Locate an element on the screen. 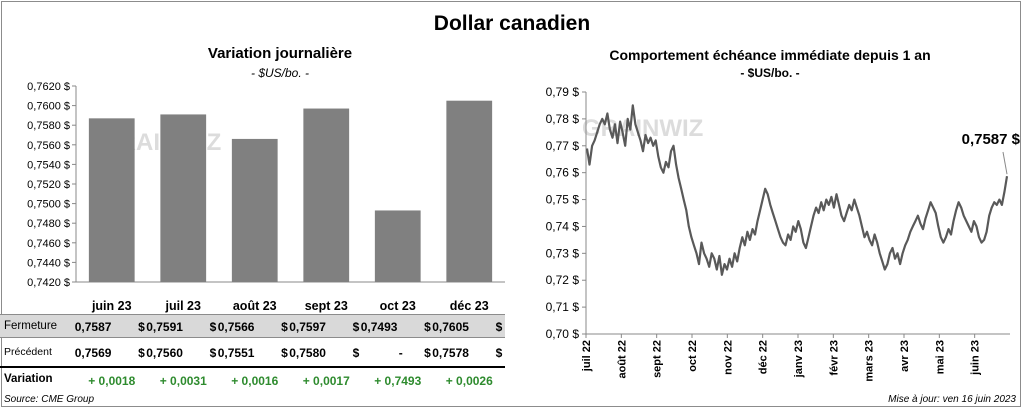 The width and height of the screenshot is (1024, 410). cell-value: 0,7605 is located at coordinates (450, 327).